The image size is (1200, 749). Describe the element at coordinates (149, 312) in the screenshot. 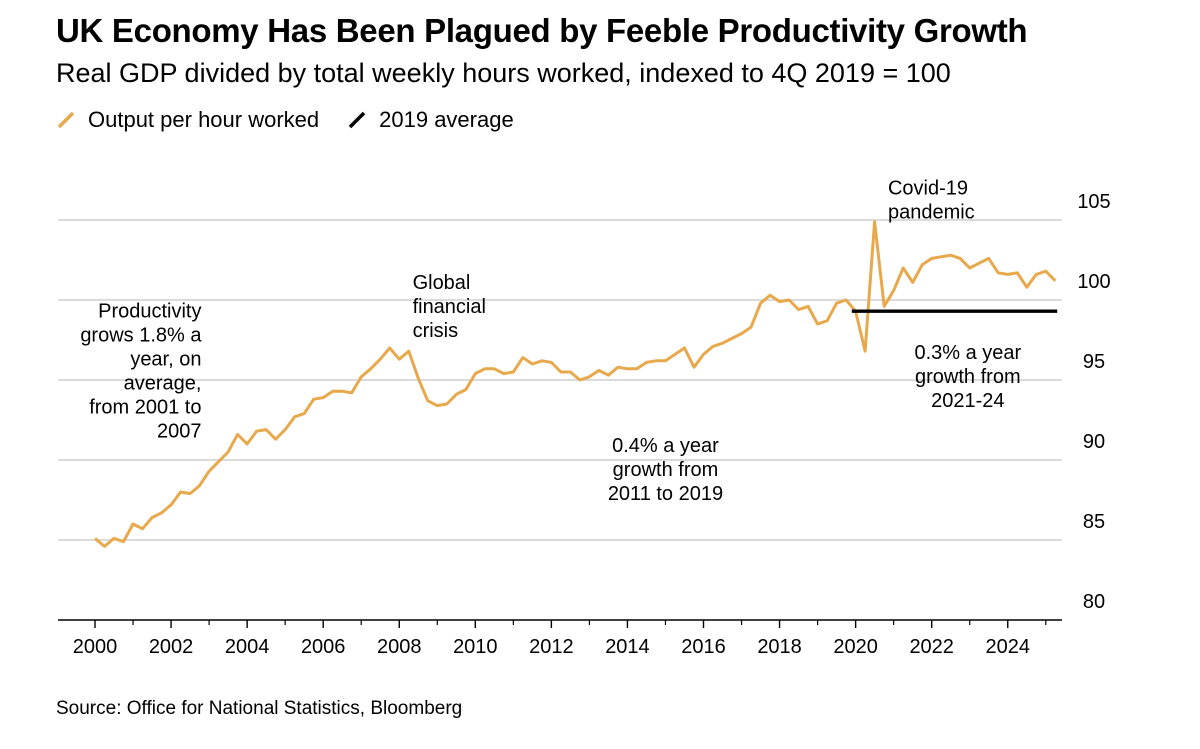

I see `annotation-line: Productivity` at that location.